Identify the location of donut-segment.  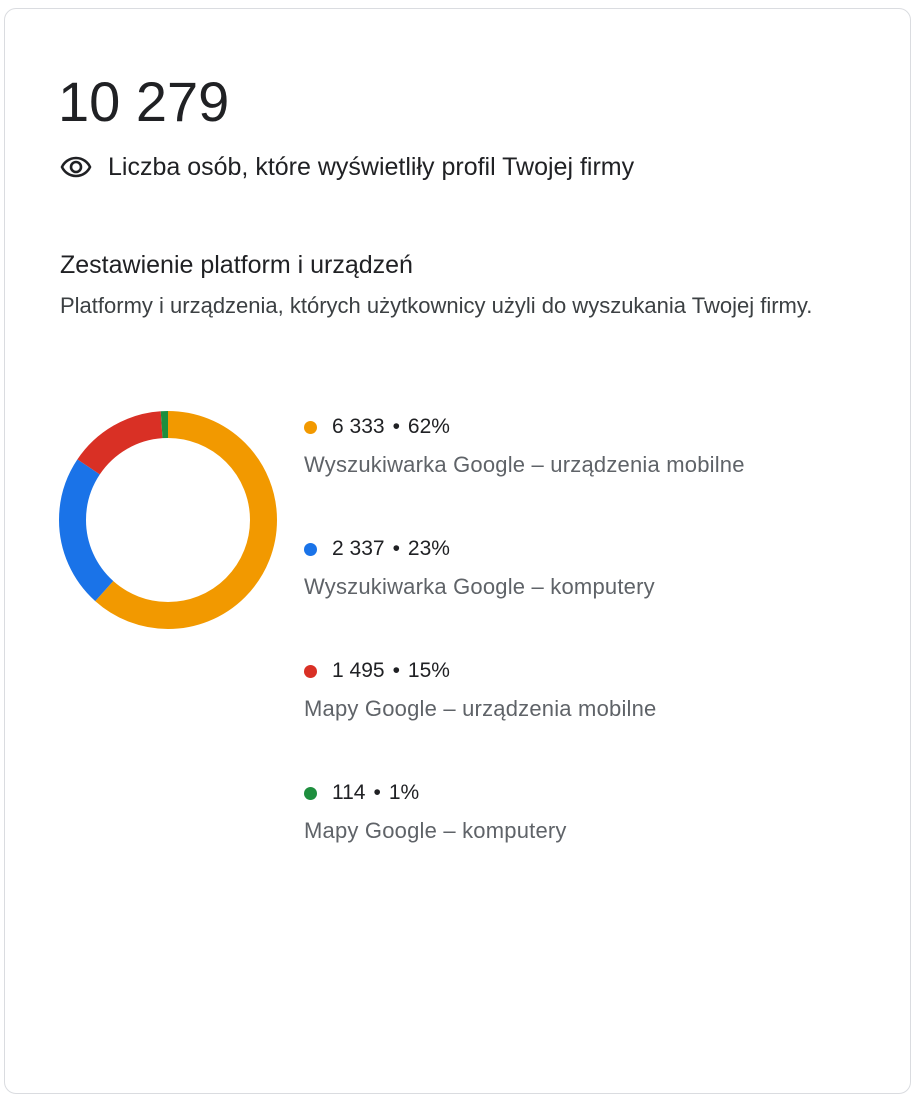
(168, 520).